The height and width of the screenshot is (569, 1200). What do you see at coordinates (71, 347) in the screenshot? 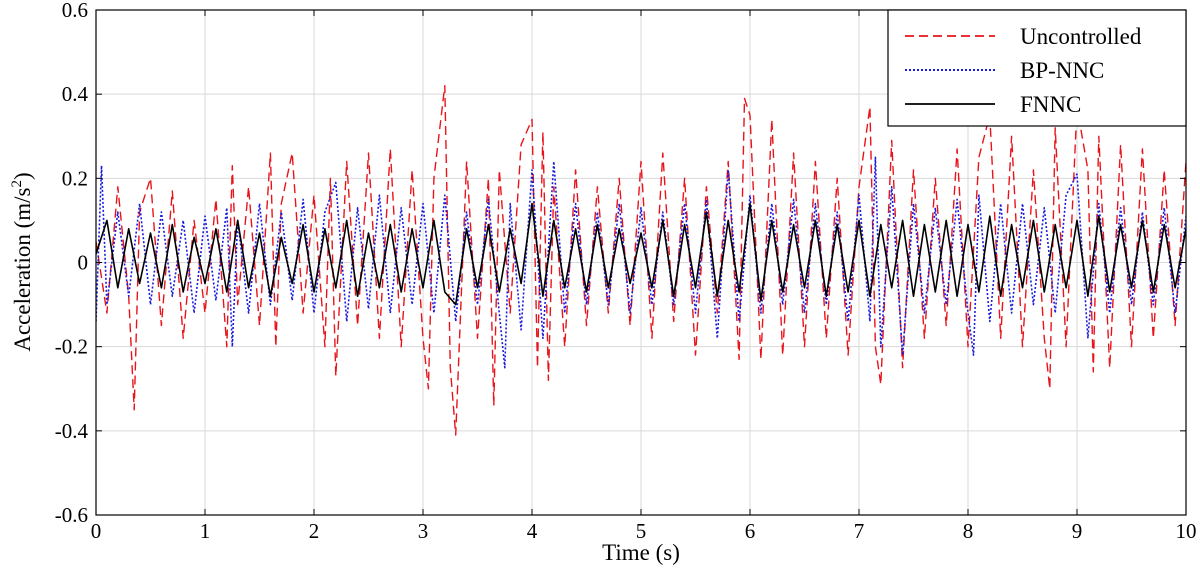
I see `y-tick-label-2: -0.2` at bounding box center [71, 347].